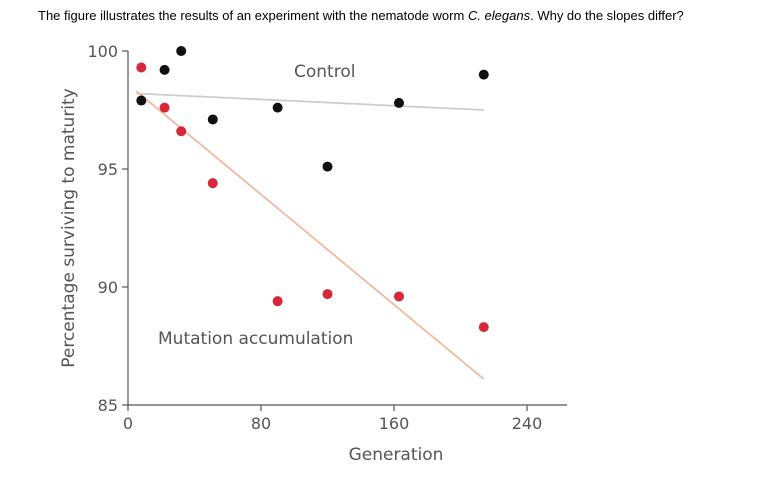  Describe the element at coordinates (108, 169) in the screenshot. I see `y-tick-label: 95` at that location.